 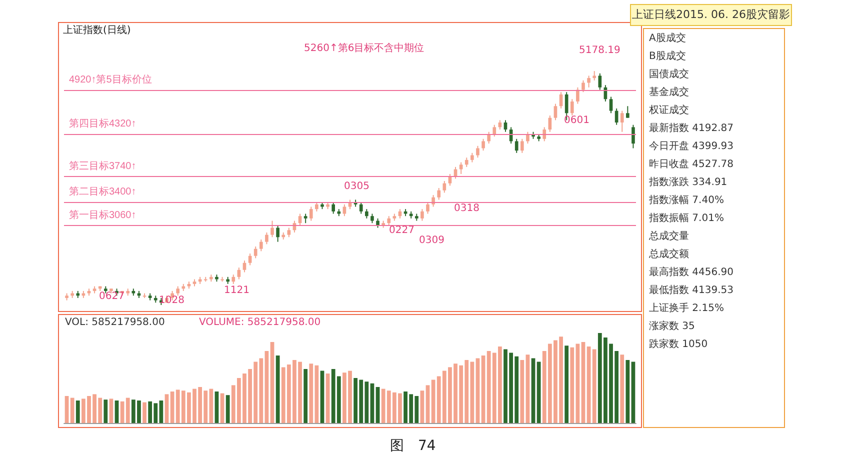 I want to click on annotation: 0227, so click(x=401, y=231).